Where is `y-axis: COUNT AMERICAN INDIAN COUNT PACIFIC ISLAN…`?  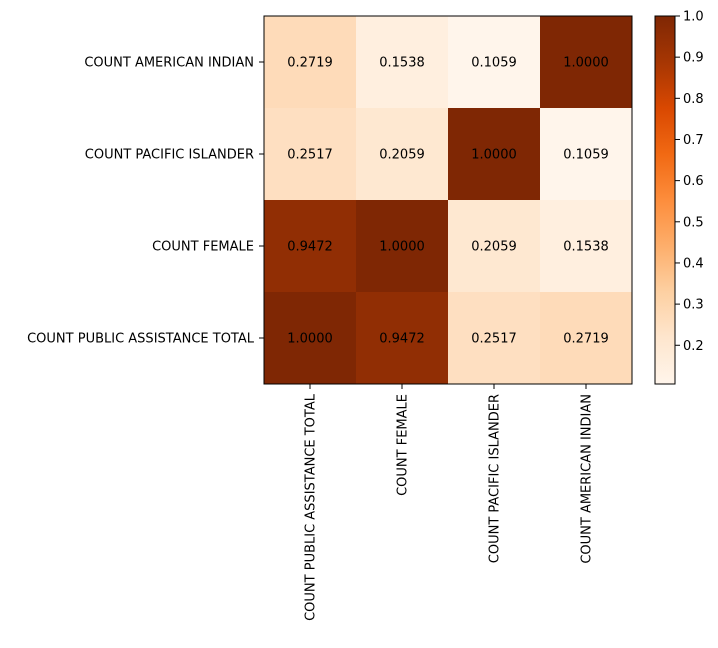 y-axis: COUNT AMERICAN INDIAN COUNT PACIFIC ISLAN… is located at coordinates (145, 201).